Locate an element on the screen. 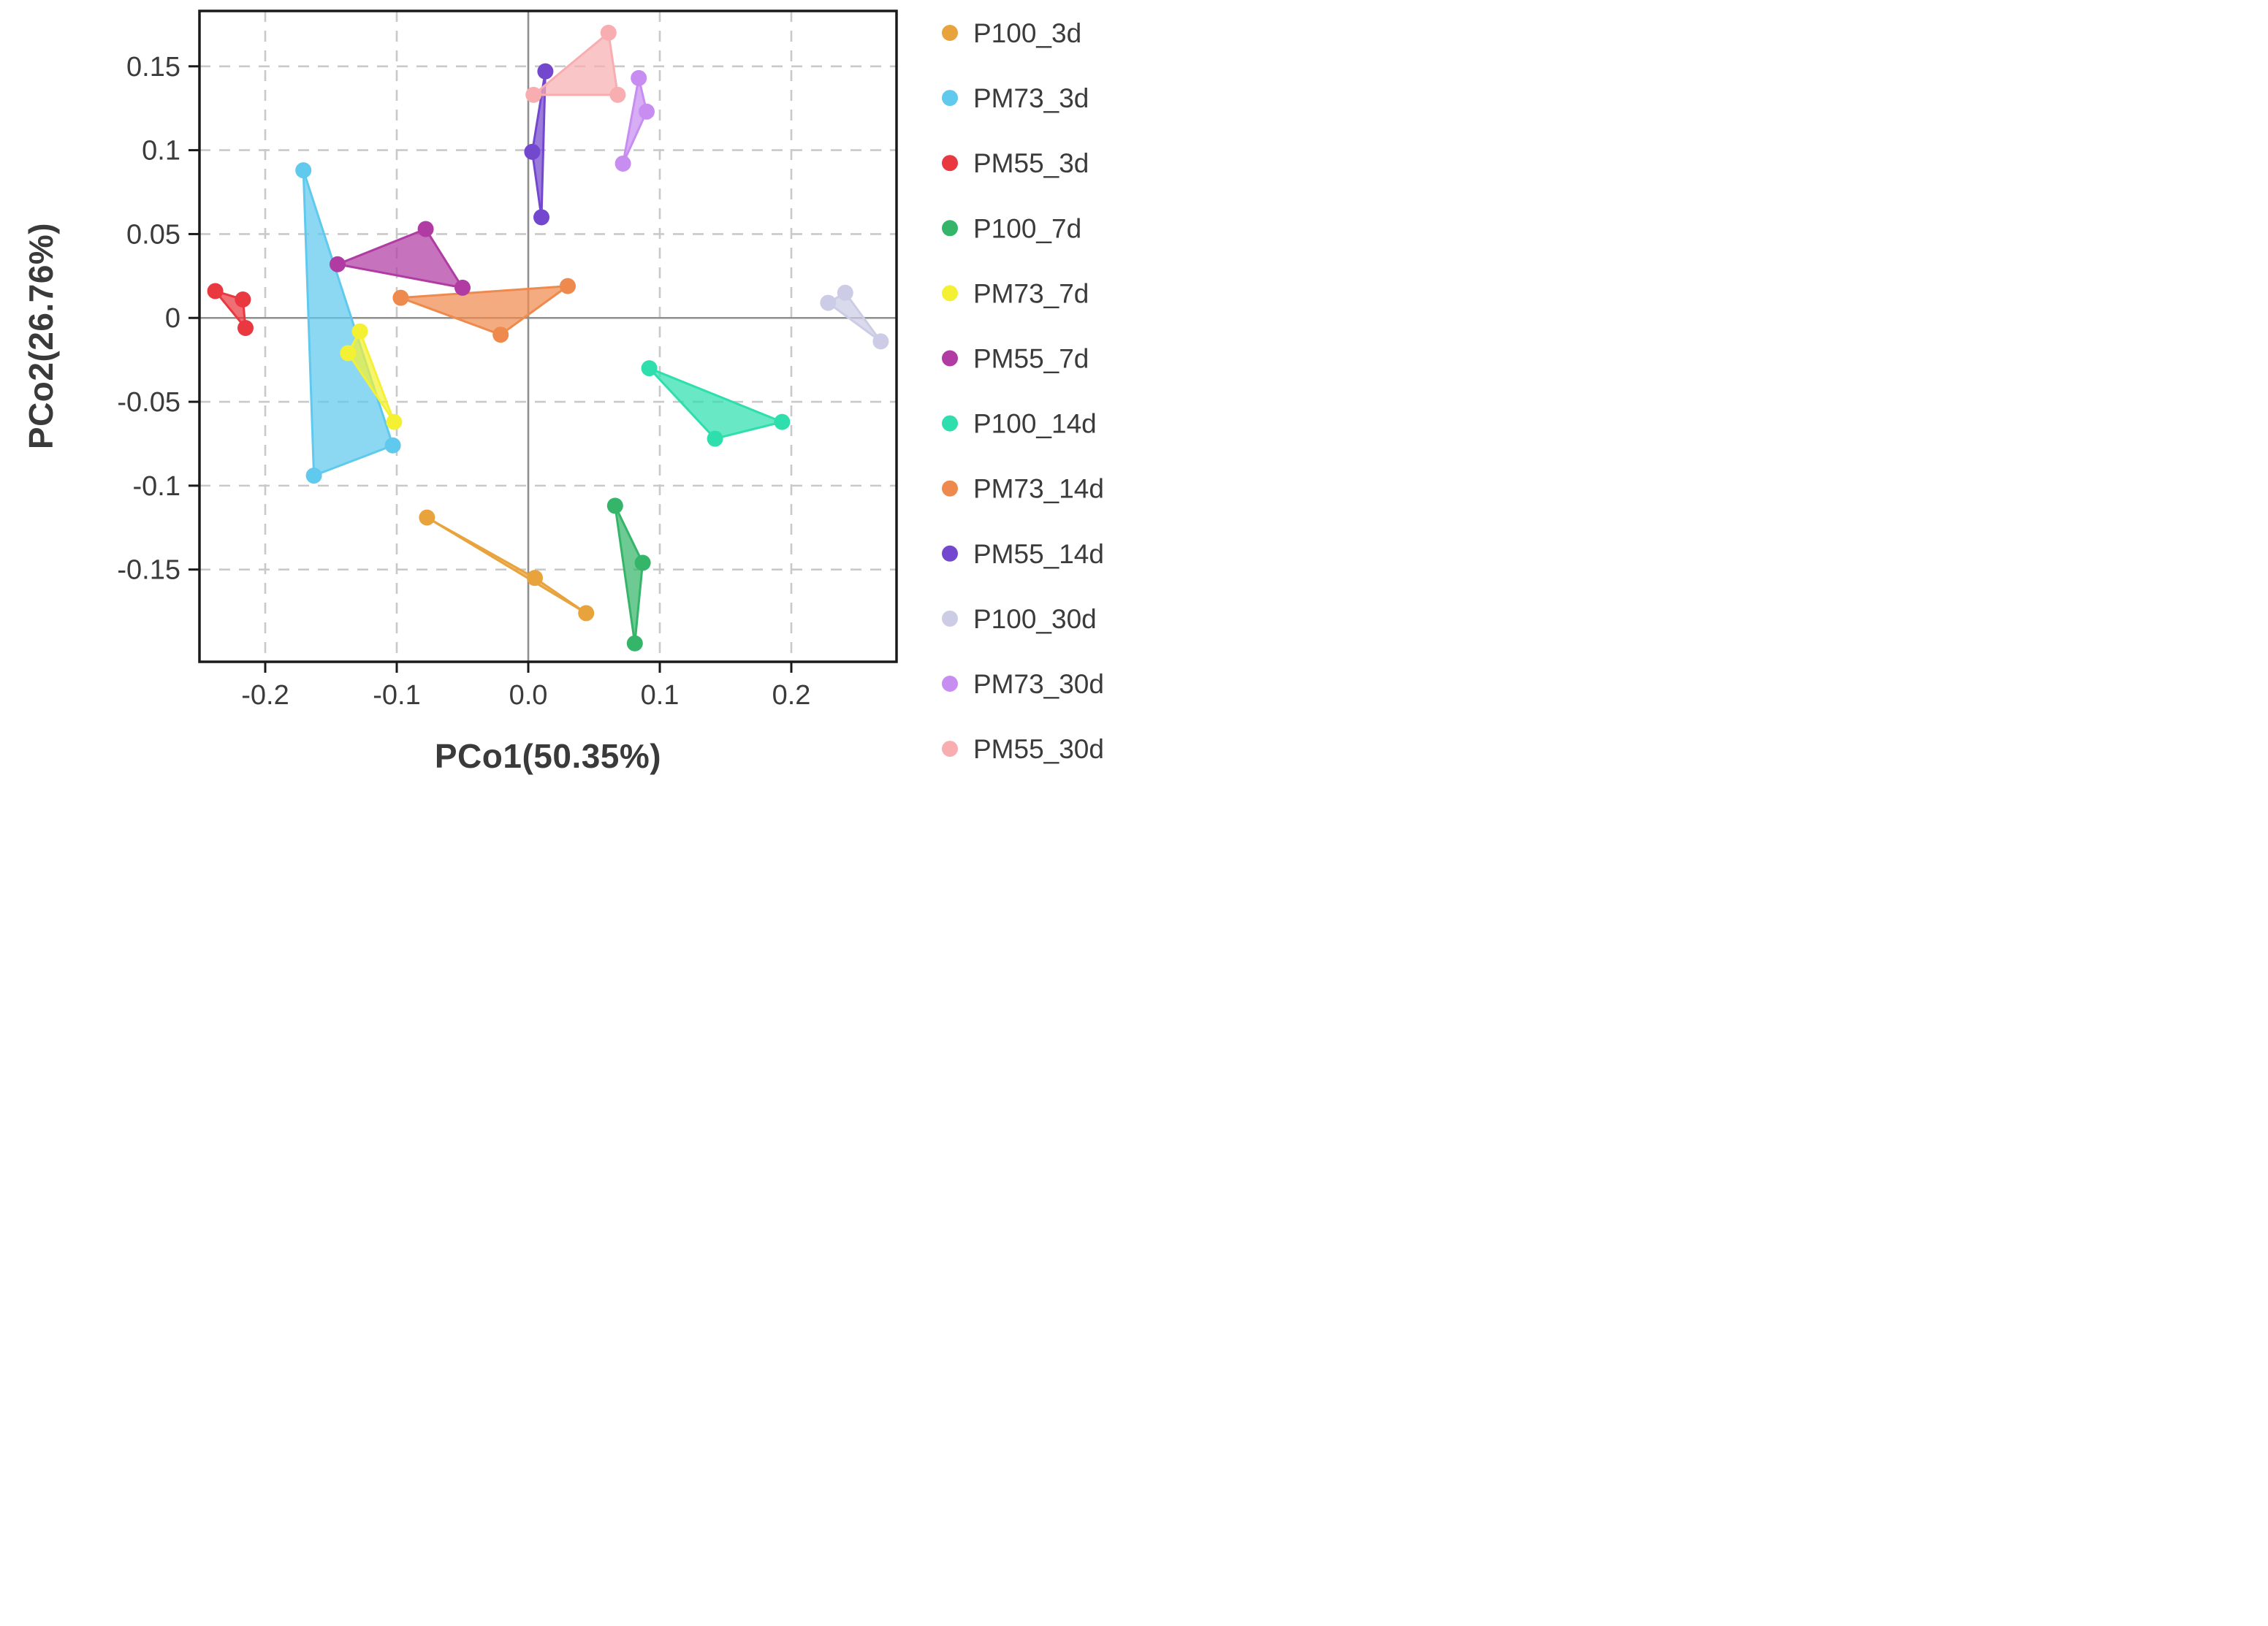  hull-PM55_14d is located at coordinates (538, 144).